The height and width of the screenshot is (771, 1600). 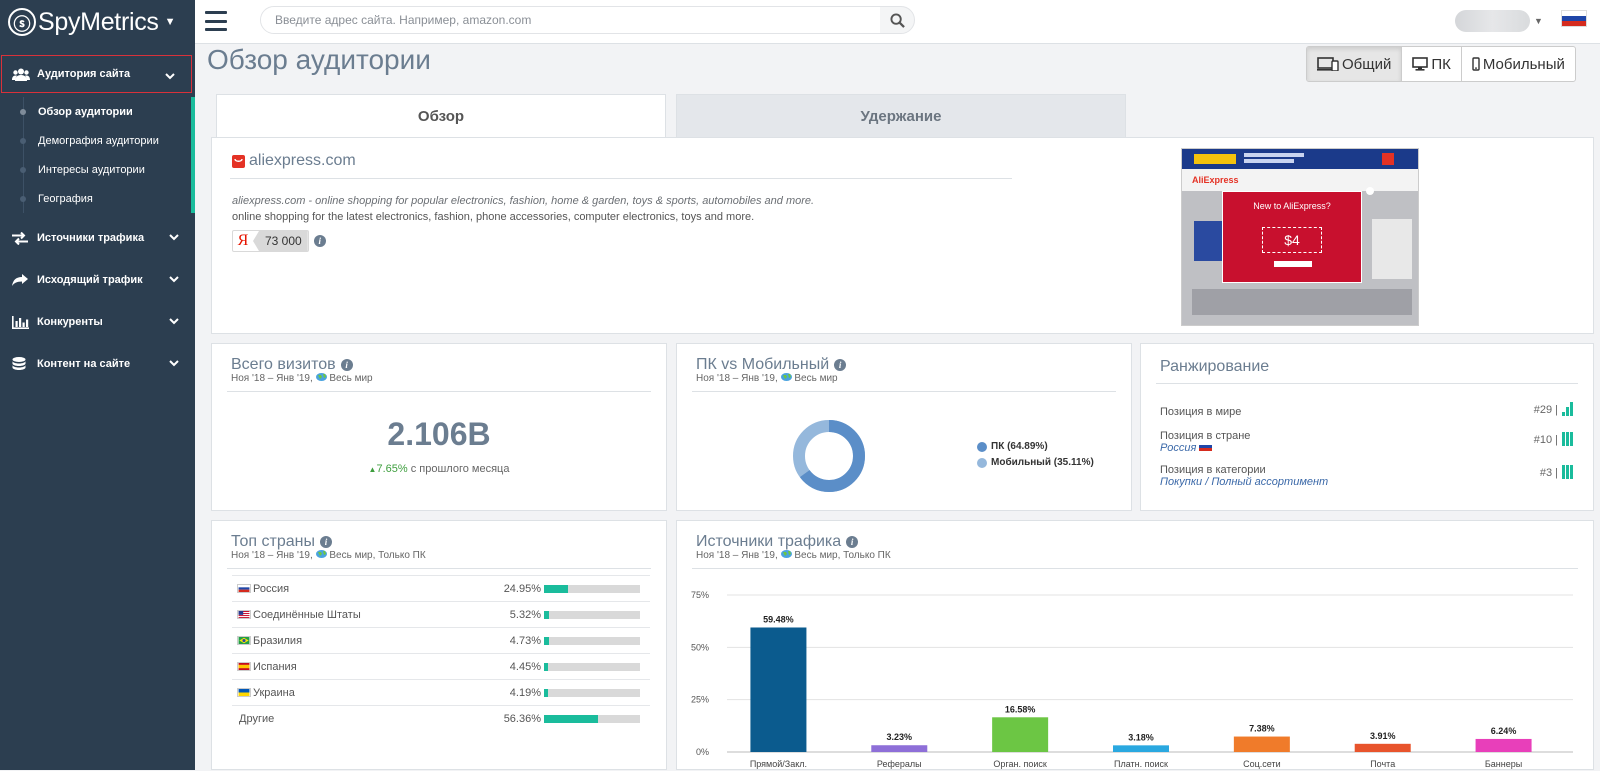 What do you see at coordinates (1492, 21) in the screenshot?
I see `avatar` at bounding box center [1492, 21].